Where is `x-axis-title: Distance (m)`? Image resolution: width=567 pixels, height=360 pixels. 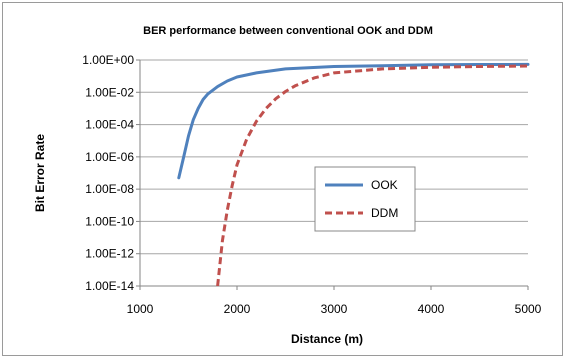 x-axis-title: Distance (m) is located at coordinates (327, 339).